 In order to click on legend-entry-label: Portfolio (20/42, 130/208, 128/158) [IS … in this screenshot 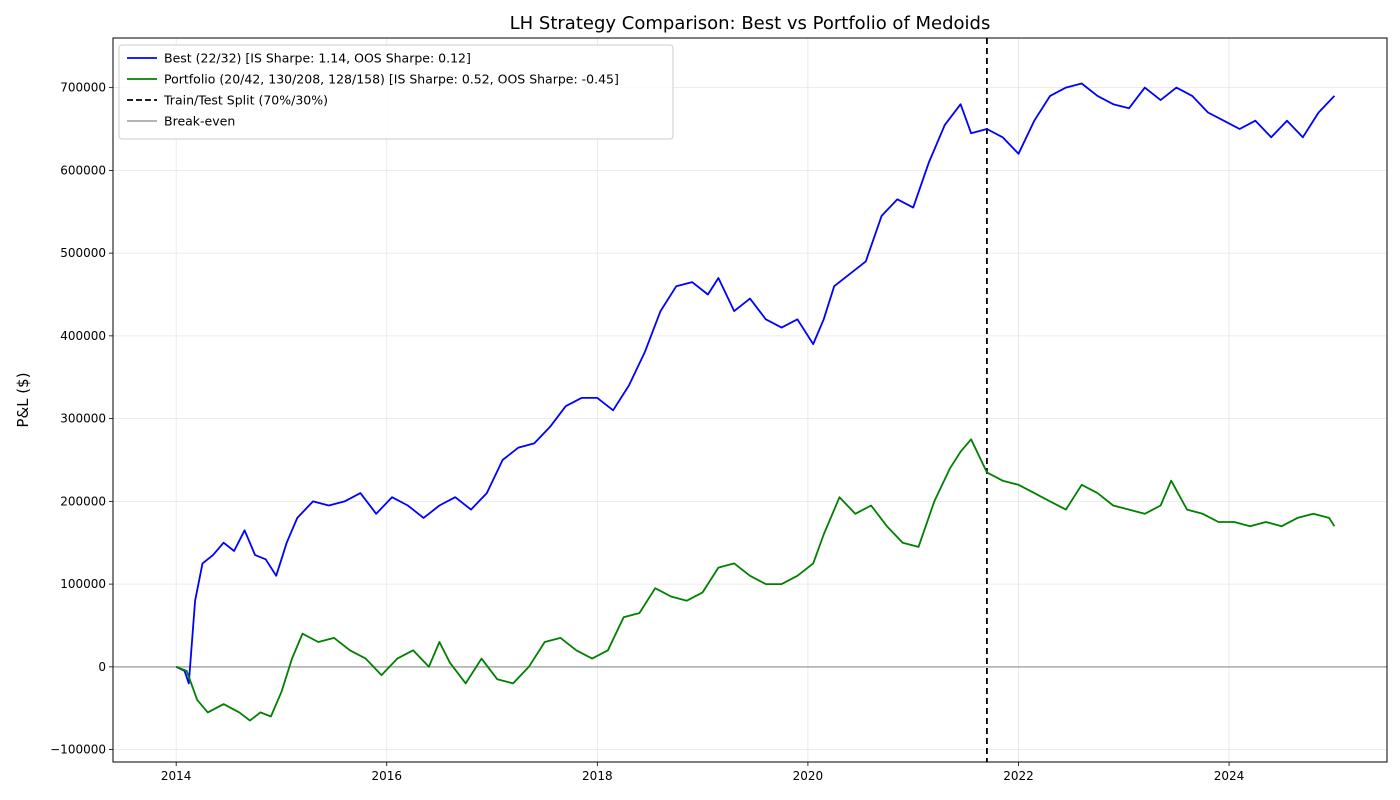, I will do `click(391, 79)`.